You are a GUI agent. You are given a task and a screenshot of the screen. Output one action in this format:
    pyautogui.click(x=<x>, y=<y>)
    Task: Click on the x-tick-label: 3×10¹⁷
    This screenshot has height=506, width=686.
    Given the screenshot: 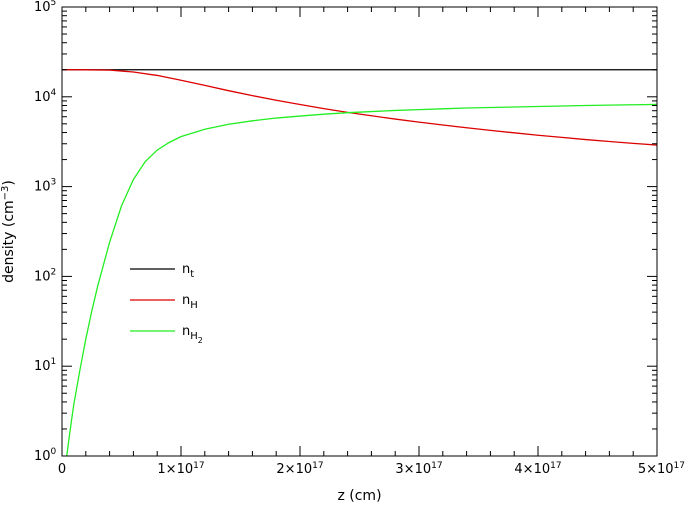 What is the action you would take?
    pyautogui.click(x=418, y=469)
    